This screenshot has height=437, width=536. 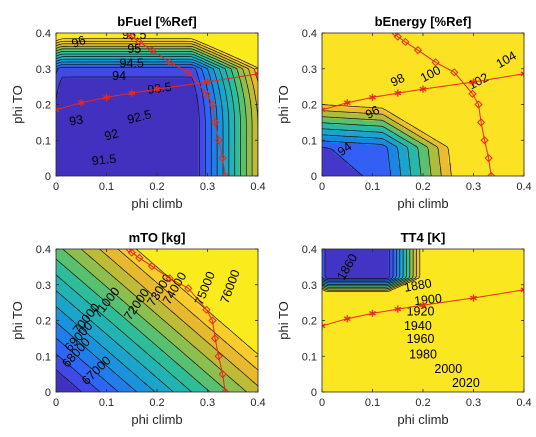 I want to click on contour-label: 1880, so click(x=418, y=285).